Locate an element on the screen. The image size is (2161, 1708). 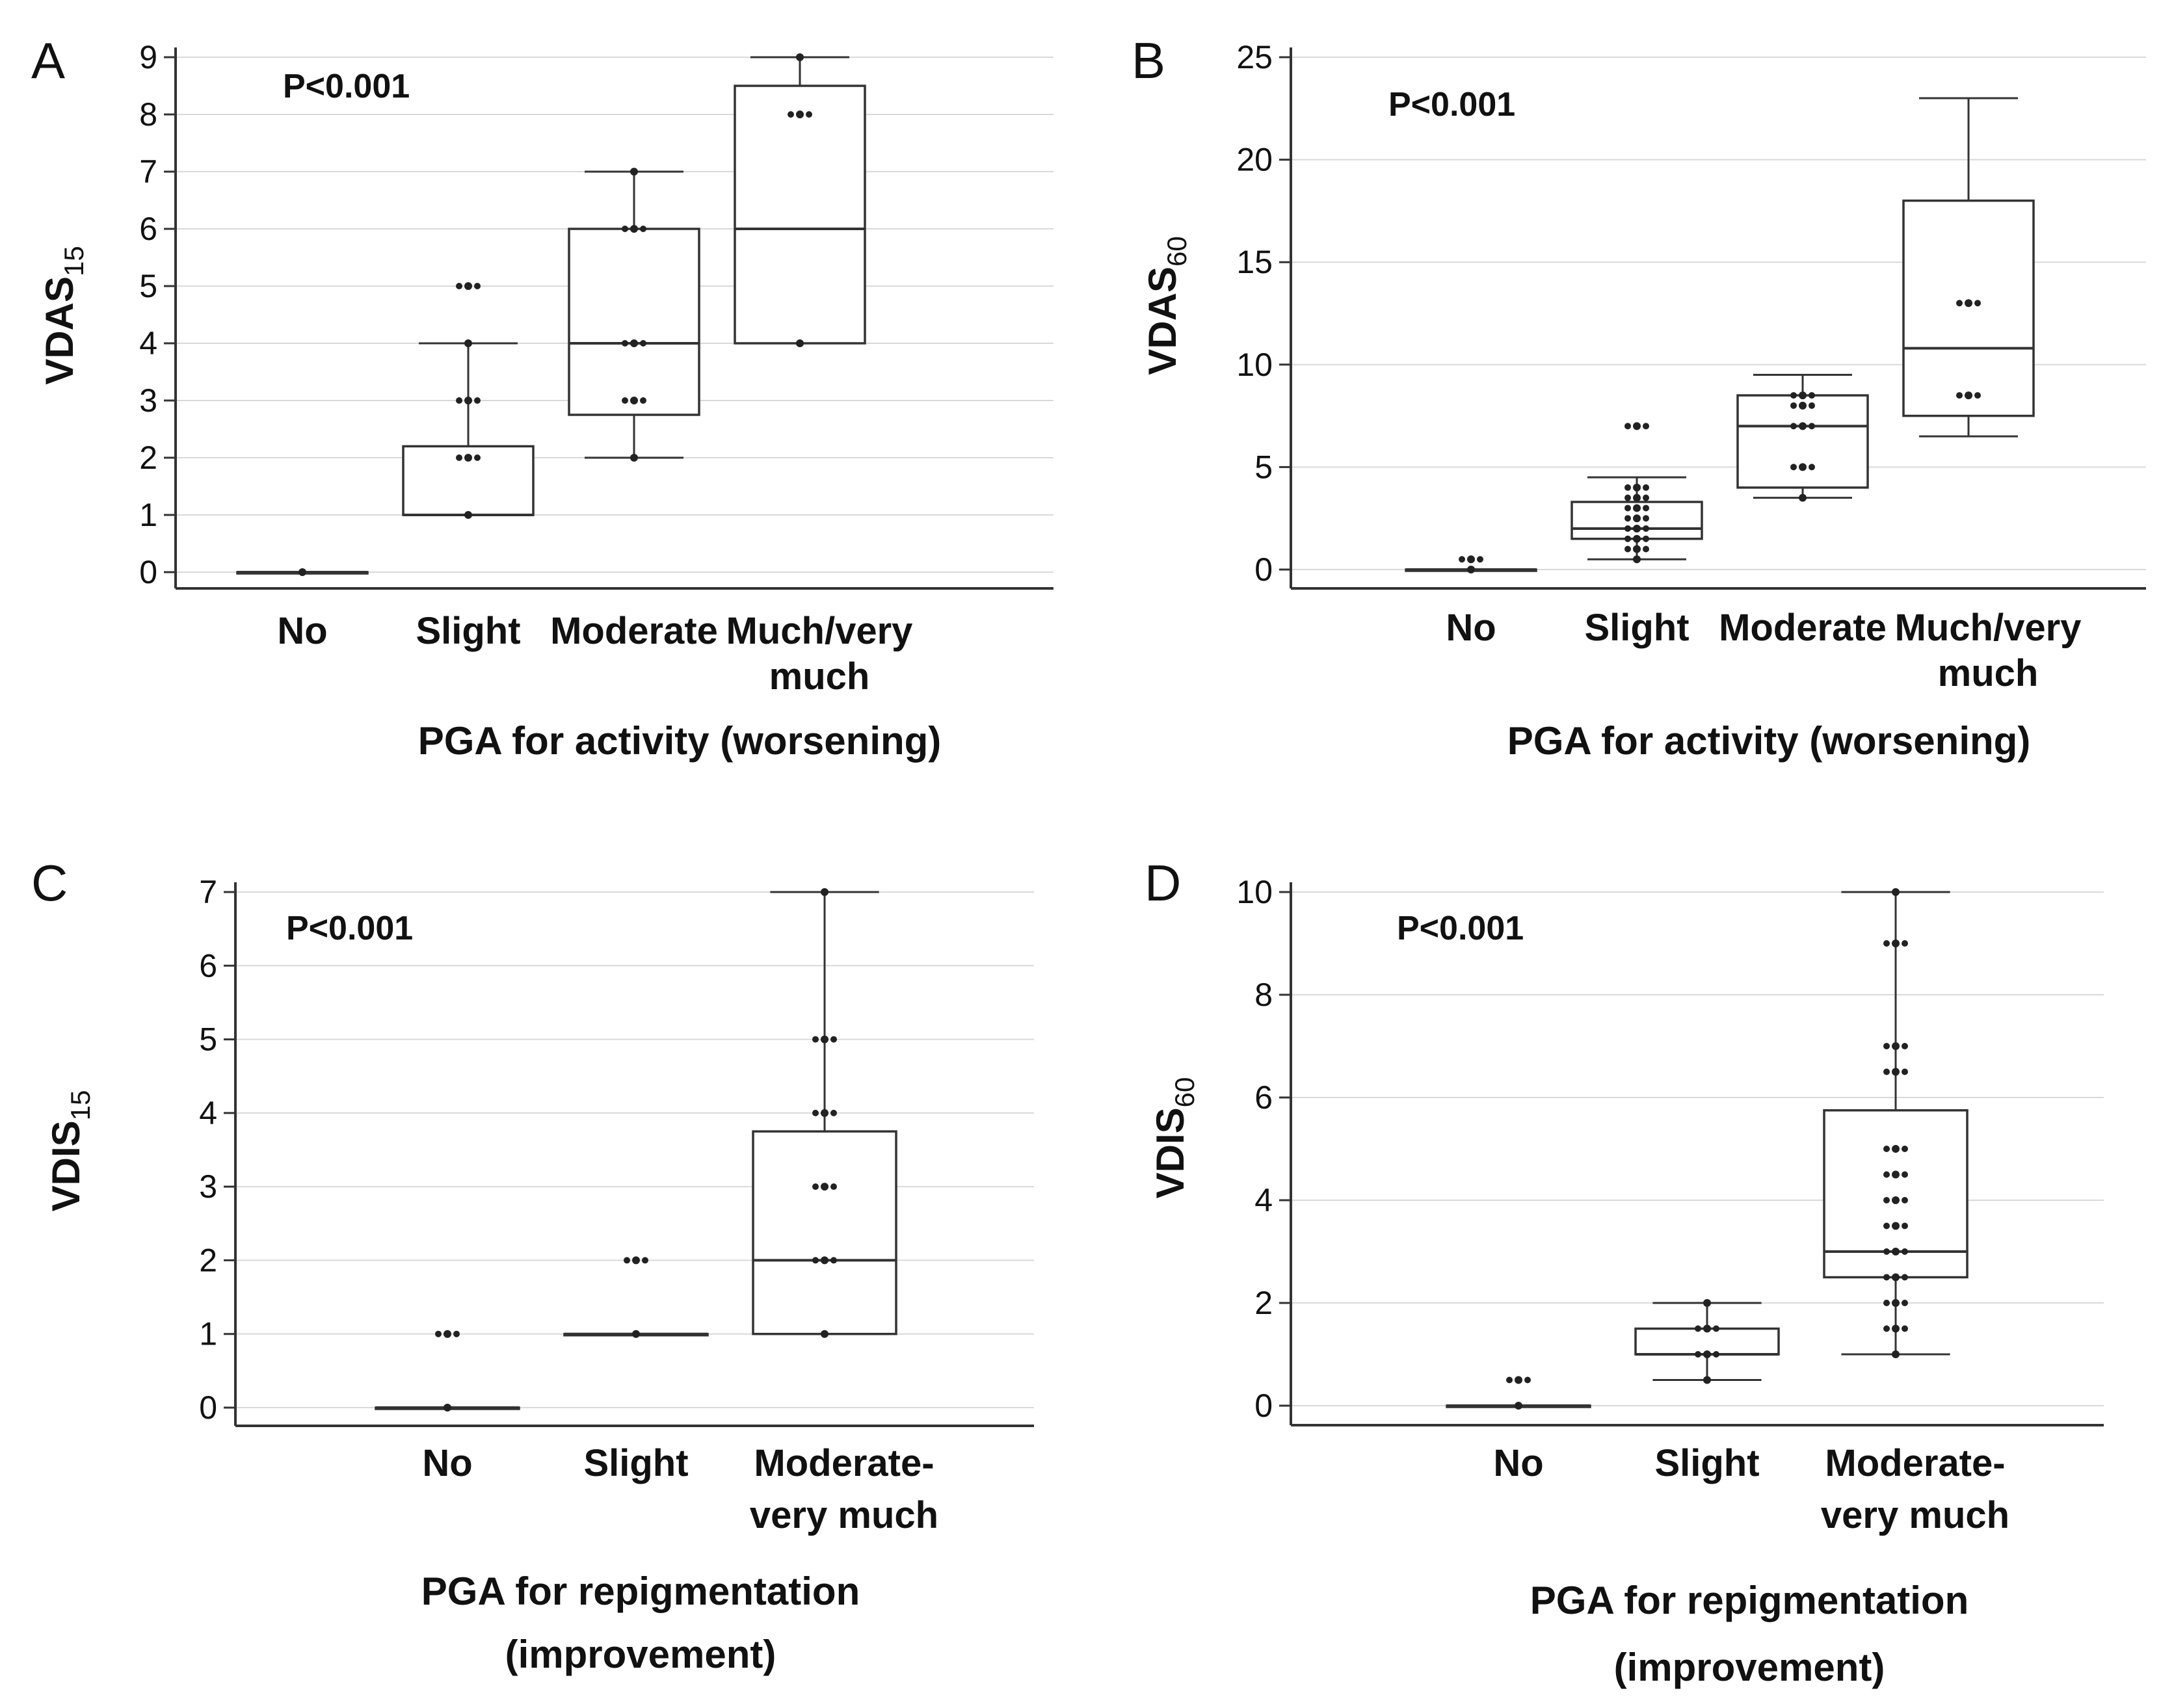
box-0: No is located at coordinates (1519, 1430).